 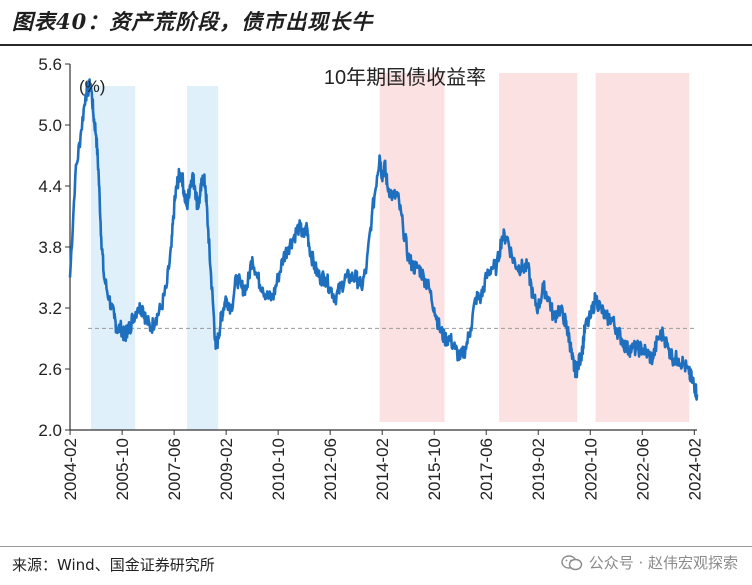 I want to click on y-axis-unit-label: (%), so click(x=92, y=86).